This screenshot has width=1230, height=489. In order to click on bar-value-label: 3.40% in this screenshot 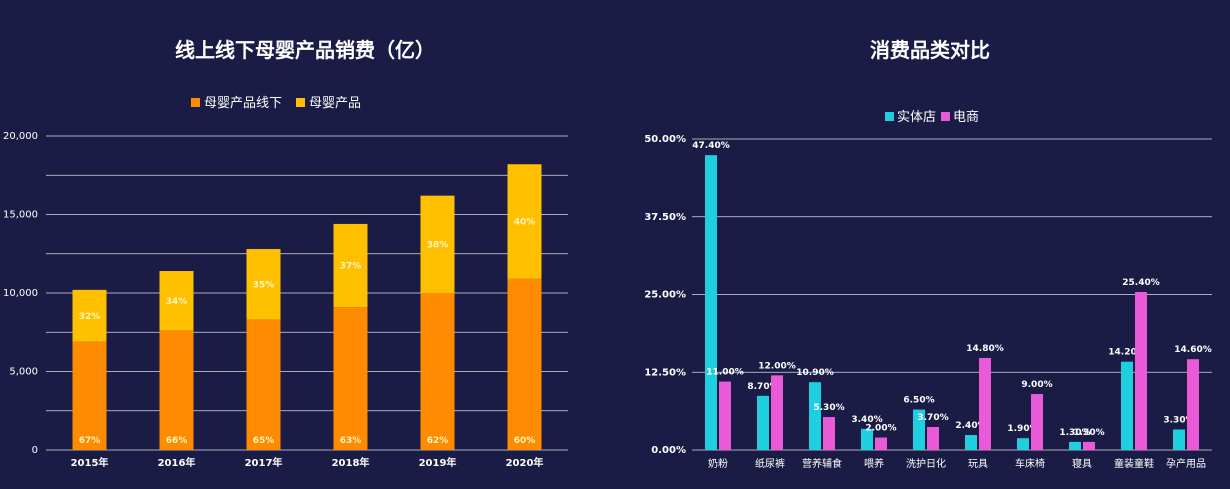, I will do `click(866, 420)`.